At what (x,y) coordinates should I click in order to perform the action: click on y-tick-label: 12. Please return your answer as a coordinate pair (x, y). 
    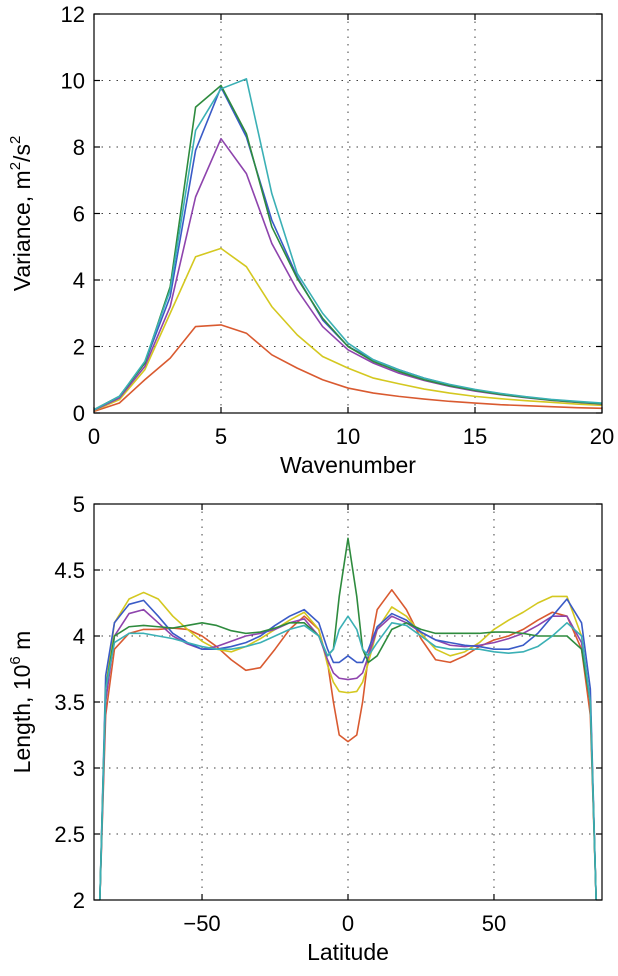
    Looking at the image, I should click on (73, 14).